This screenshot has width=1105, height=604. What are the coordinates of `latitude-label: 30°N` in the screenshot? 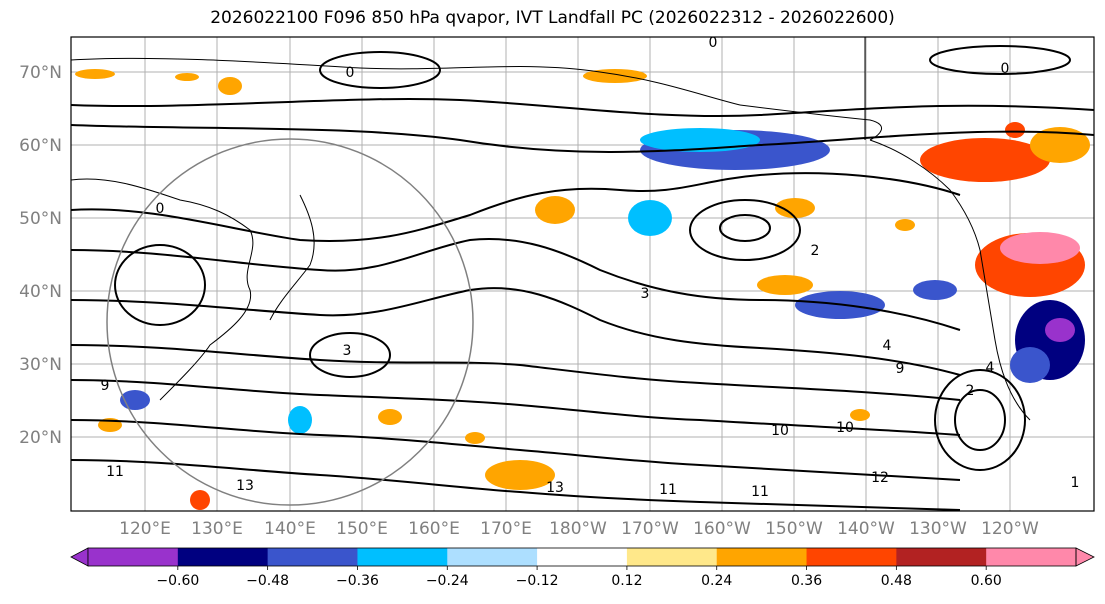 It's located at (40, 365).